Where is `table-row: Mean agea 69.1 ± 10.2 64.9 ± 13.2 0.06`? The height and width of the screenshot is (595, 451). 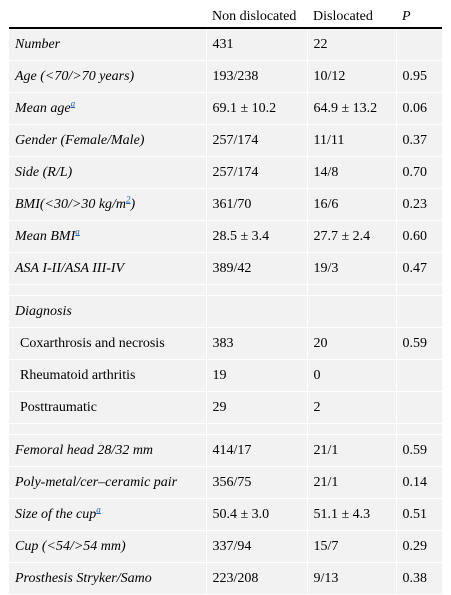
table-row: Mean agea 69.1 ± 10.2 64.9 ± 13.2 0.06 is located at coordinates (225, 108).